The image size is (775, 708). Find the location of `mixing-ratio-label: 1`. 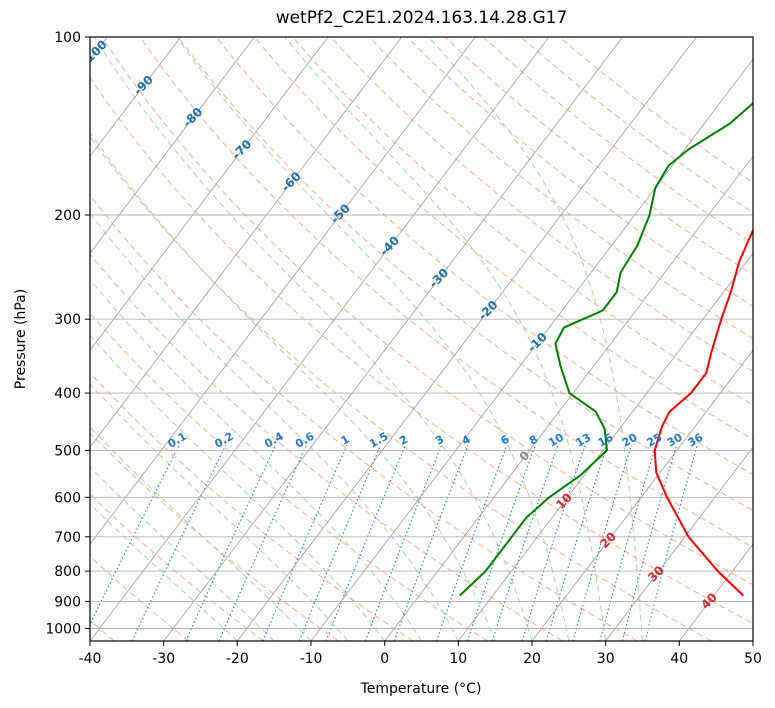

mixing-ratio-label: 1 is located at coordinates (345, 440).